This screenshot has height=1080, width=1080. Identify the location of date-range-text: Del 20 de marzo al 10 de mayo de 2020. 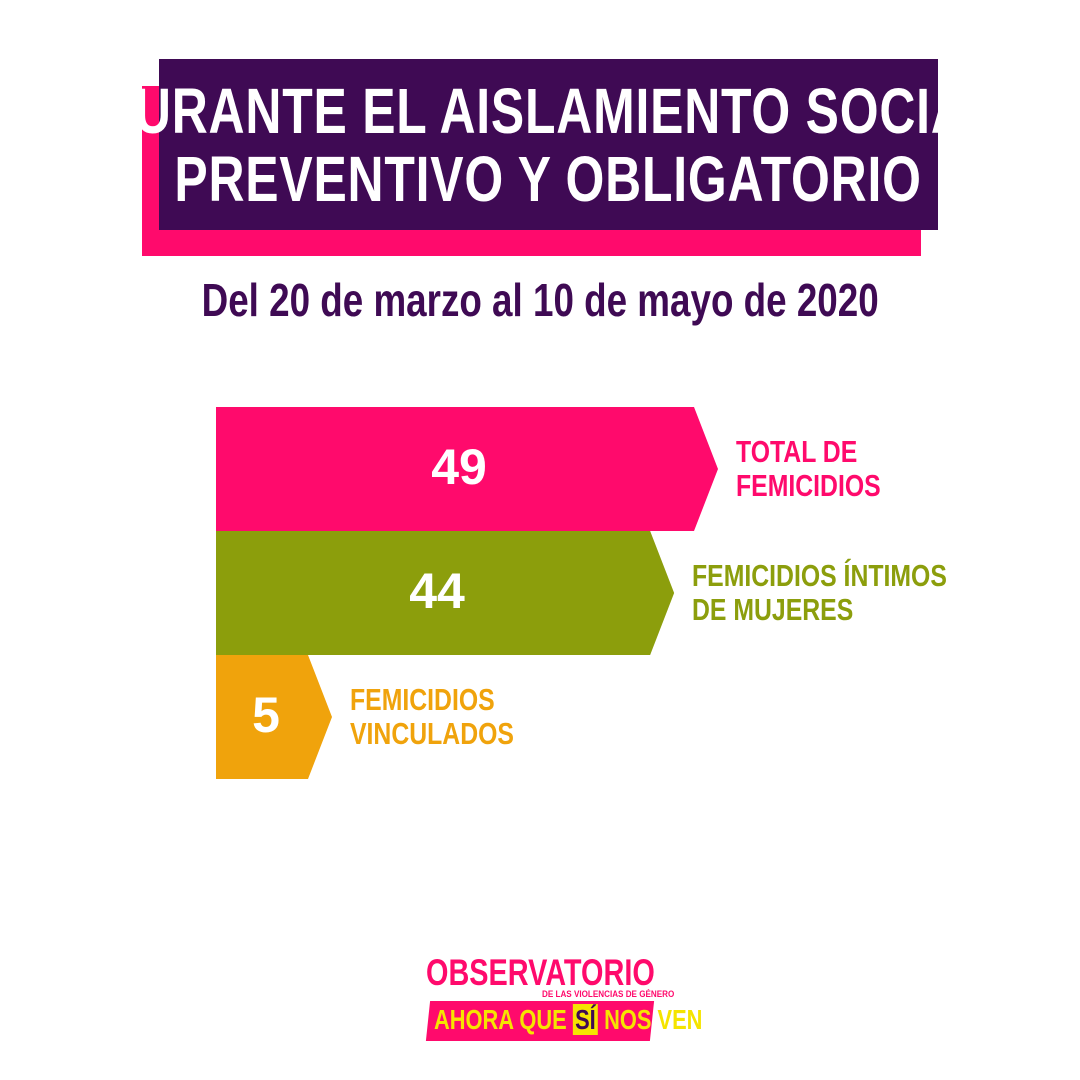
(540, 300).